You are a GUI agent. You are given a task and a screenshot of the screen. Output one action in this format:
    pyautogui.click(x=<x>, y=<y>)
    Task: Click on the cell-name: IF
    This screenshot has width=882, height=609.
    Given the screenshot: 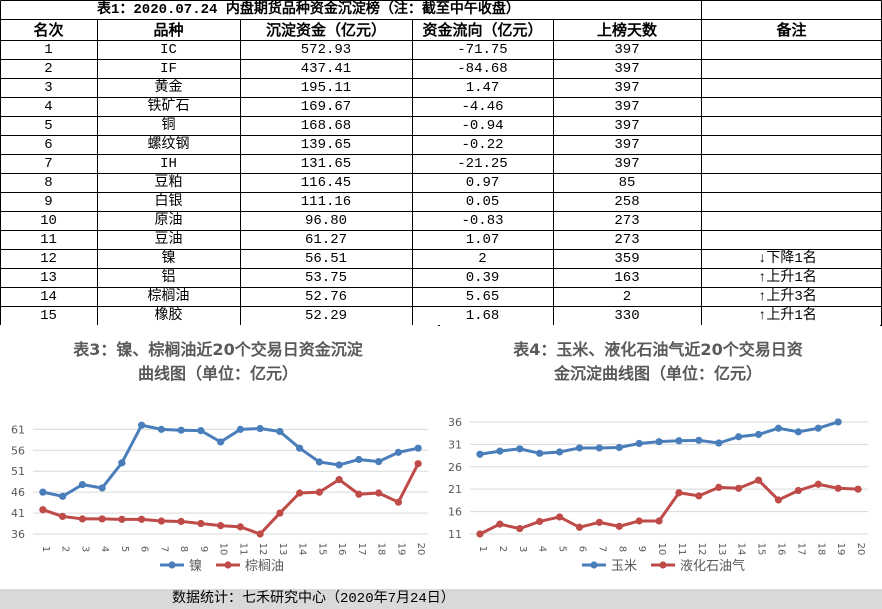 What is the action you would take?
    pyautogui.click(x=168, y=69)
    